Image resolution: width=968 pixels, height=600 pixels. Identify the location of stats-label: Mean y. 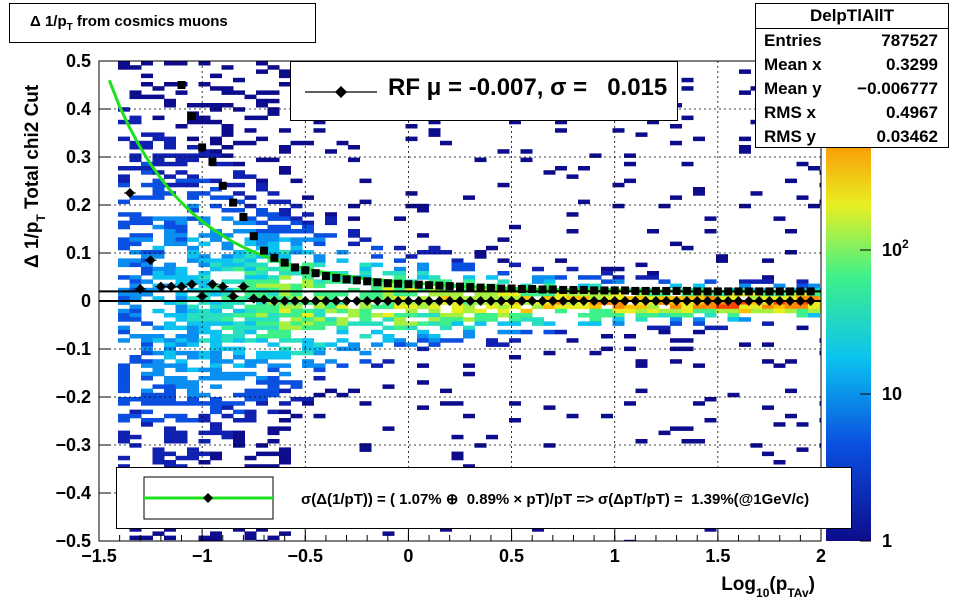
(793, 88).